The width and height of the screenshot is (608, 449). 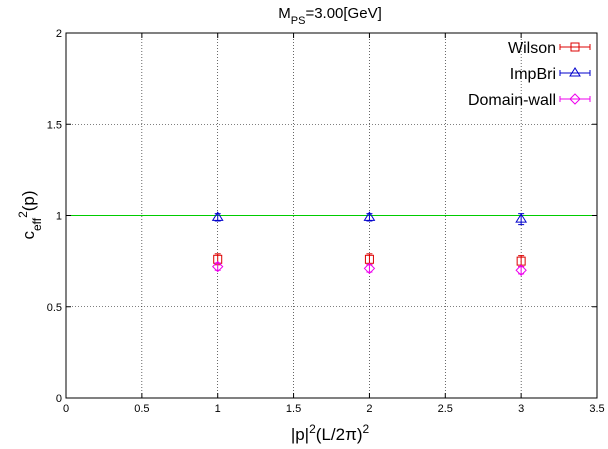 What do you see at coordinates (445, 409) in the screenshot?
I see `x-tick-label: 2.5` at bounding box center [445, 409].